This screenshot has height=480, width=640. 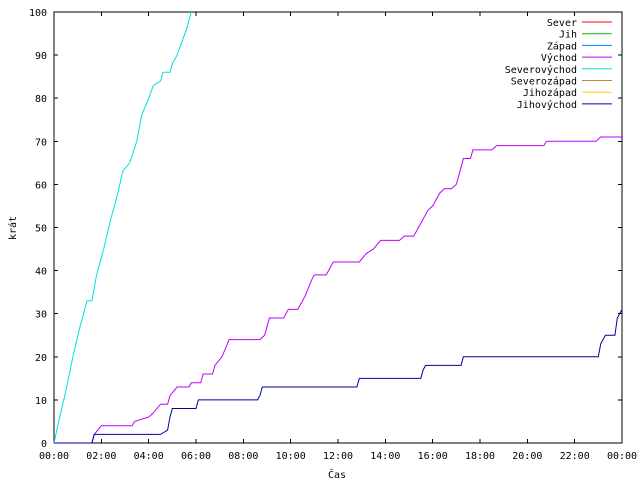 What do you see at coordinates (41, 185) in the screenshot?
I see `y-tick-label: 60` at bounding box center [41, 185].